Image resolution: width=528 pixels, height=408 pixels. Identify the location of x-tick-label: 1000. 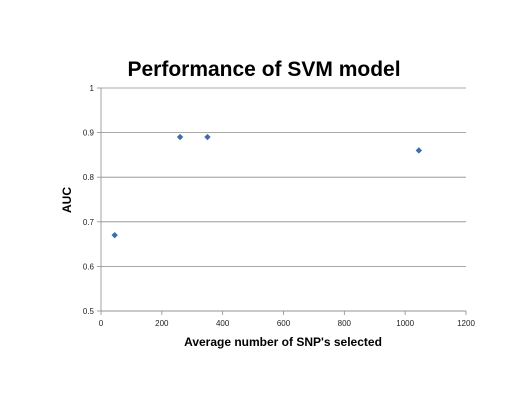
(405, 323).